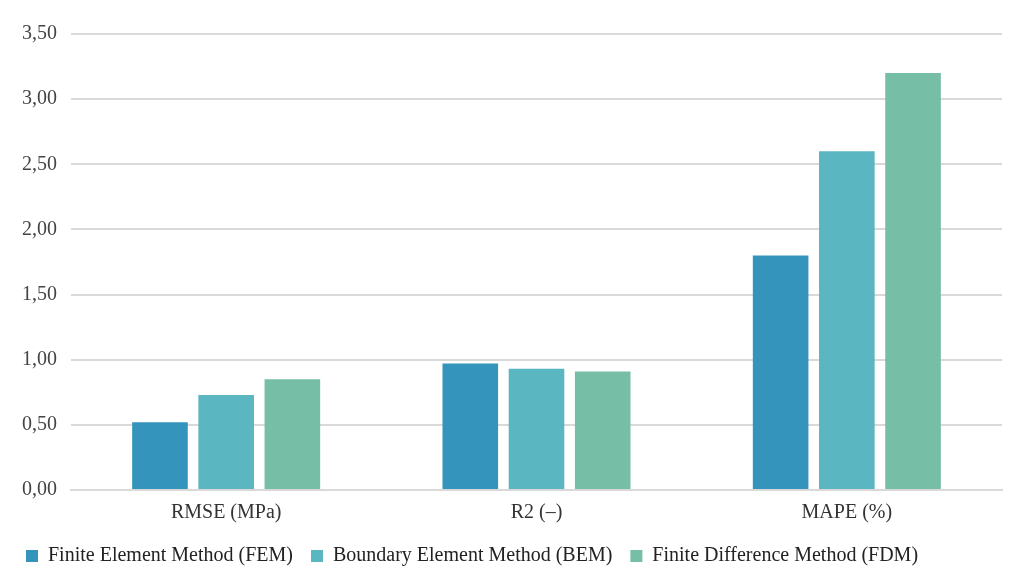 The width and height of the screenshot is (1020, 584). I want to click on y-tick-label: 0,50, so click(39, 423).